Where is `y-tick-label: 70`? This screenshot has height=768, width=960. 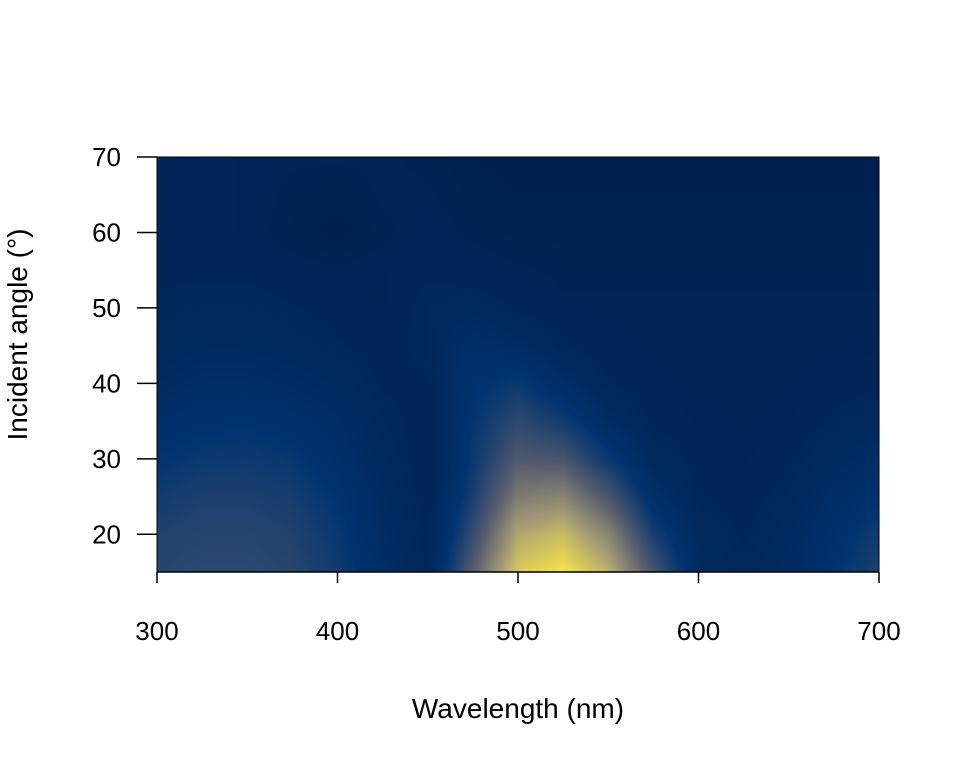
y-tick-label: 70 is located at coordinates (106, 157).